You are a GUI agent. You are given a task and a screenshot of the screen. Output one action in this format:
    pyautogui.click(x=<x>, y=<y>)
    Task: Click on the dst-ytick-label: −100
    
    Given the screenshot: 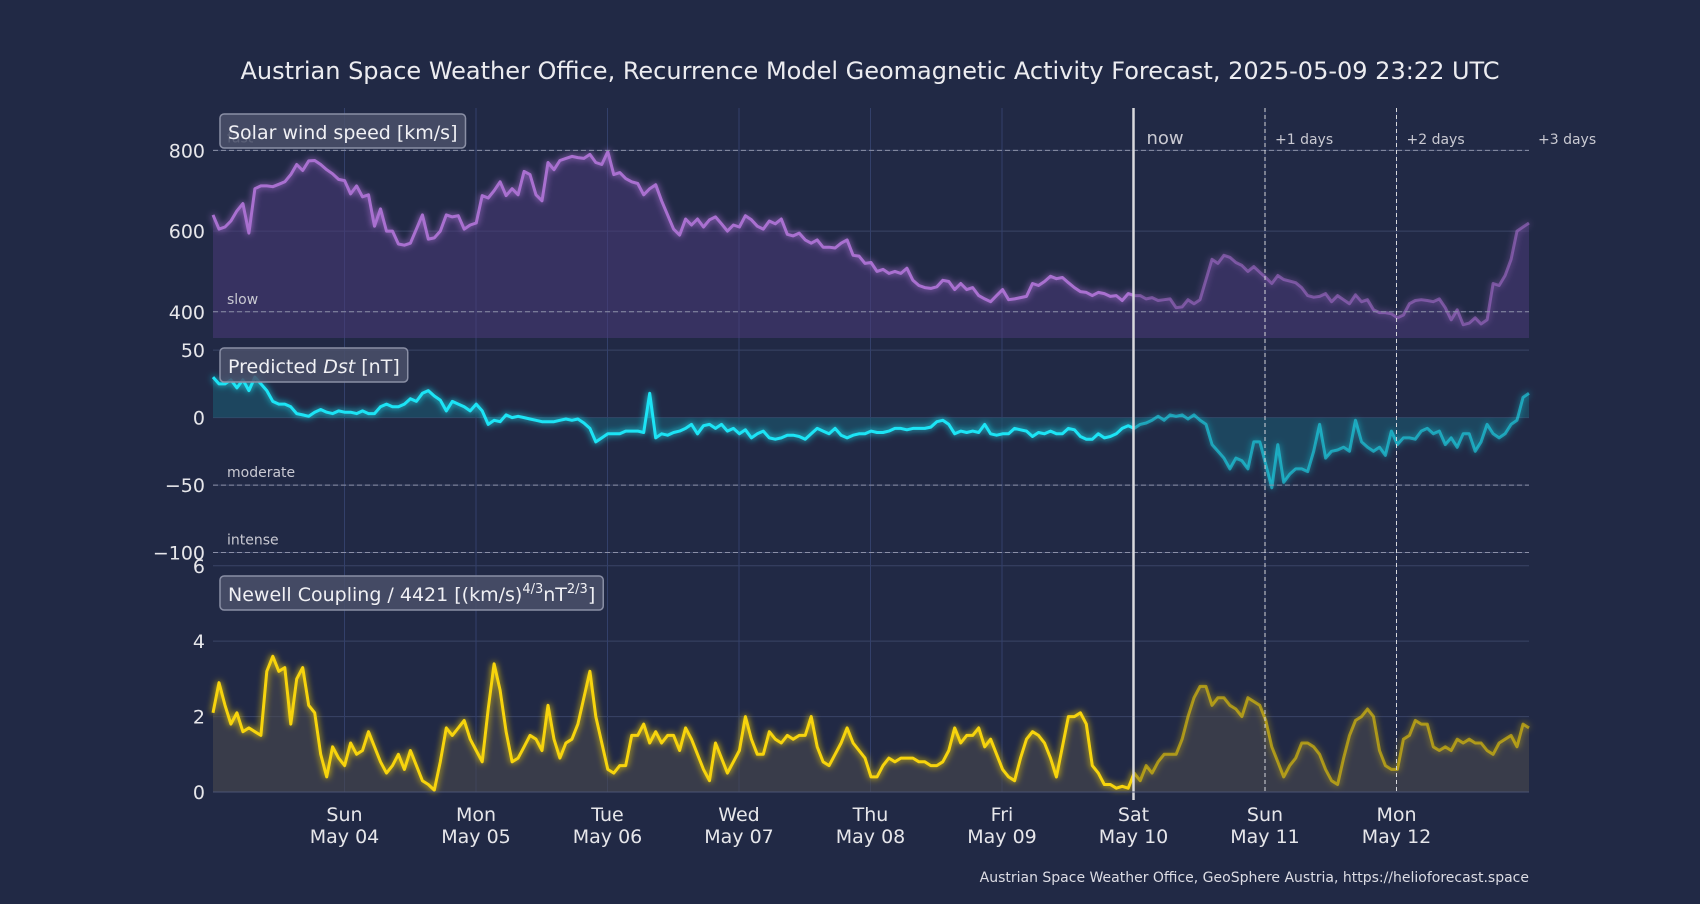 What is the action you would take?
    pyautogui.click(x=179, y=554)
    